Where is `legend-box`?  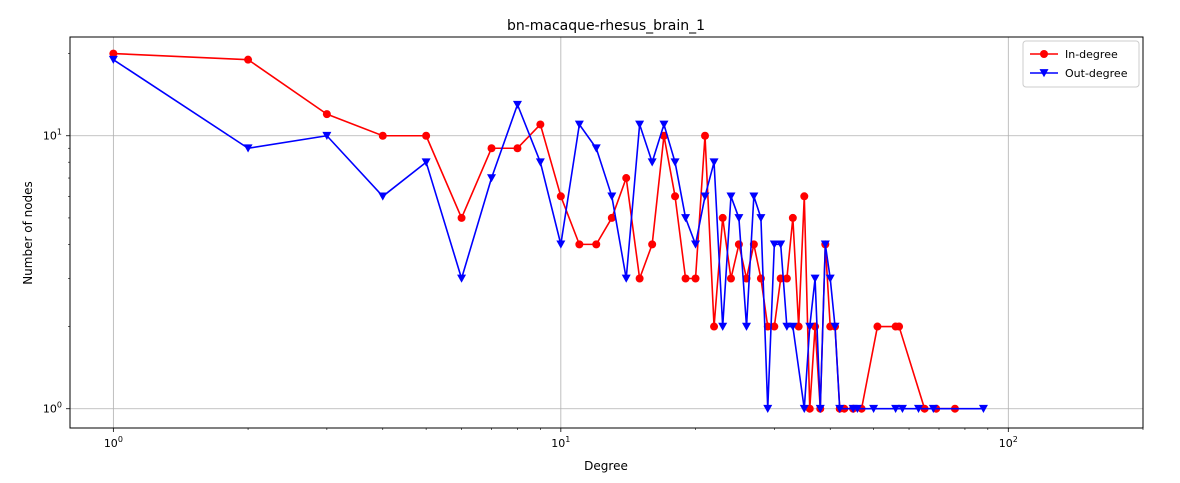 legend-box is located at coordinates (1081, 64).